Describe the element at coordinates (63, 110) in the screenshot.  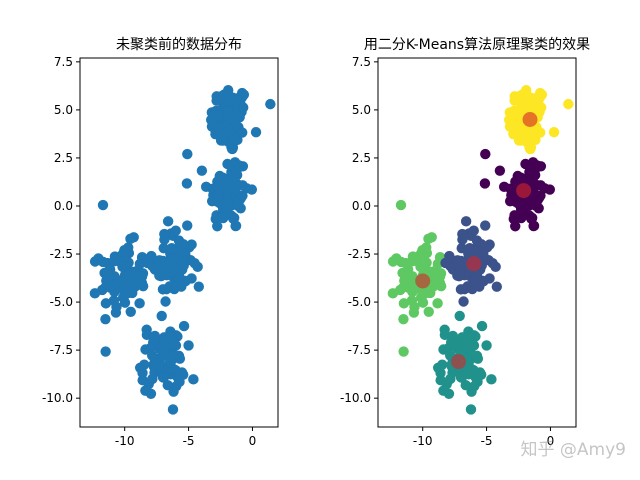
I see `y-tick-label: 5.0` at that location.